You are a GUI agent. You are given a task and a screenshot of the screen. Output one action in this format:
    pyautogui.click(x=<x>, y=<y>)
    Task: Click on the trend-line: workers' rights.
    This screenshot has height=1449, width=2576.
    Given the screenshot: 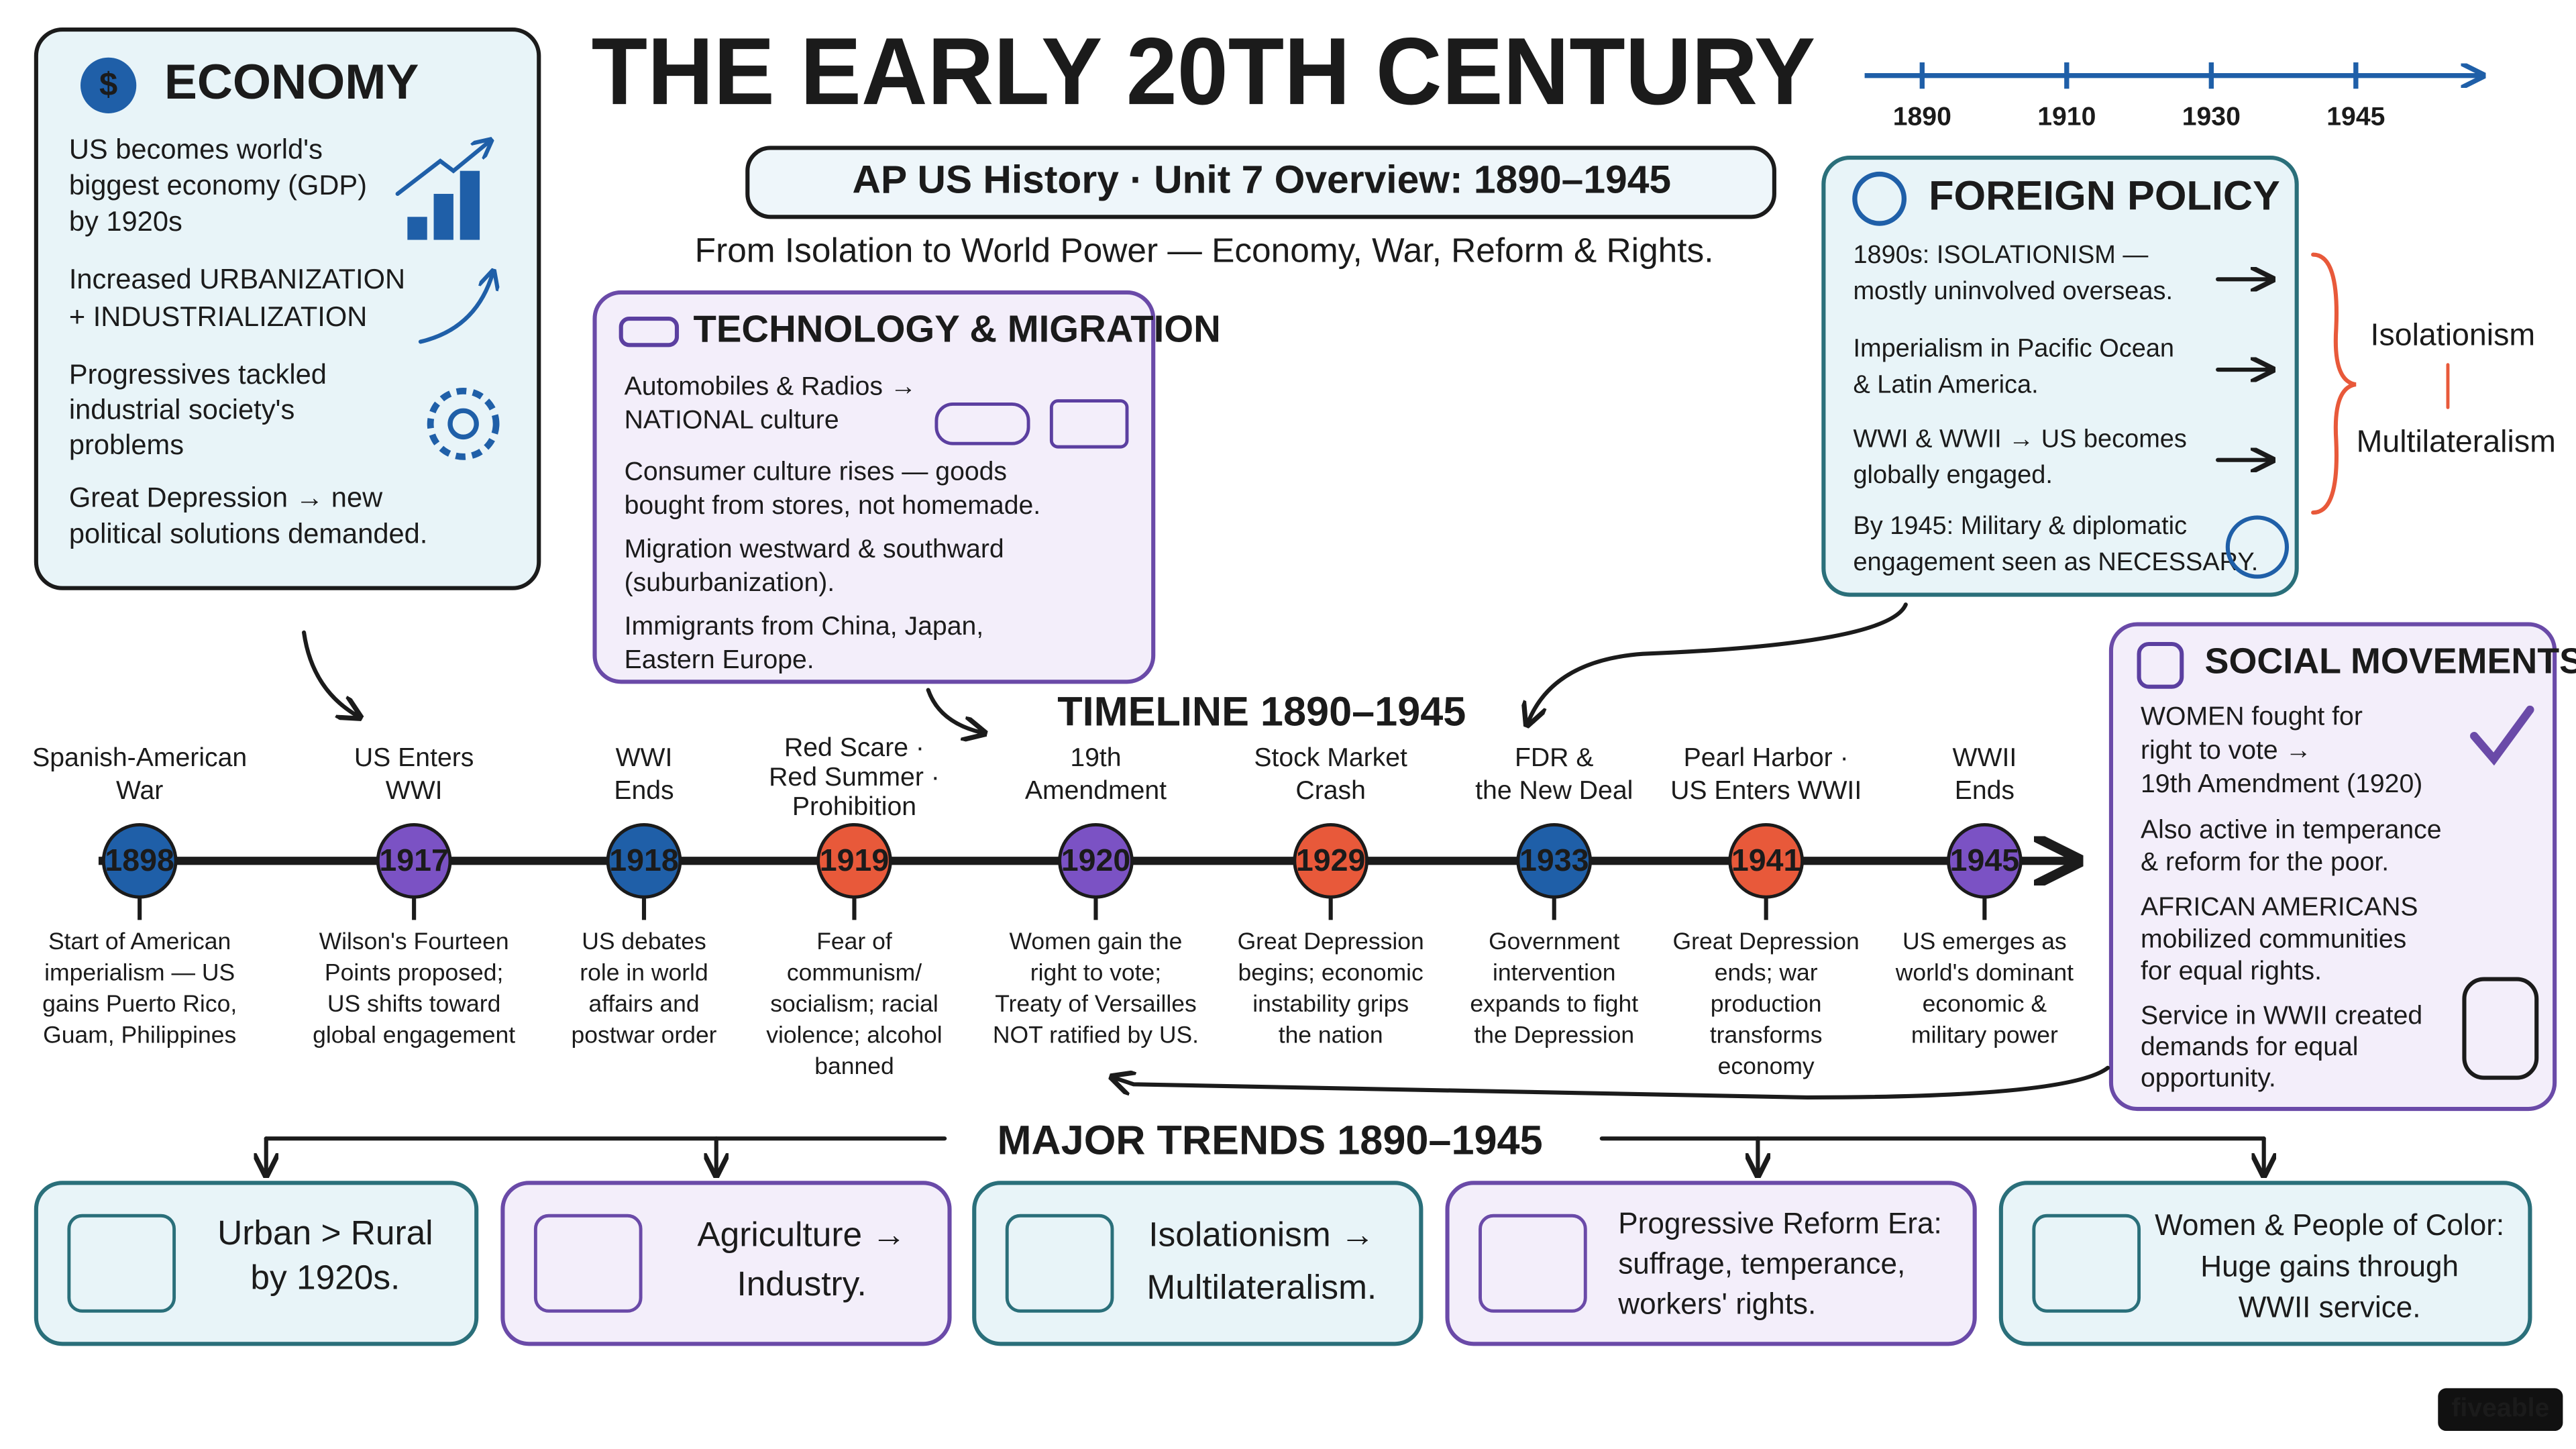 What is the action you would take?
    pyautogui.click(x=1716, y=1304)
    